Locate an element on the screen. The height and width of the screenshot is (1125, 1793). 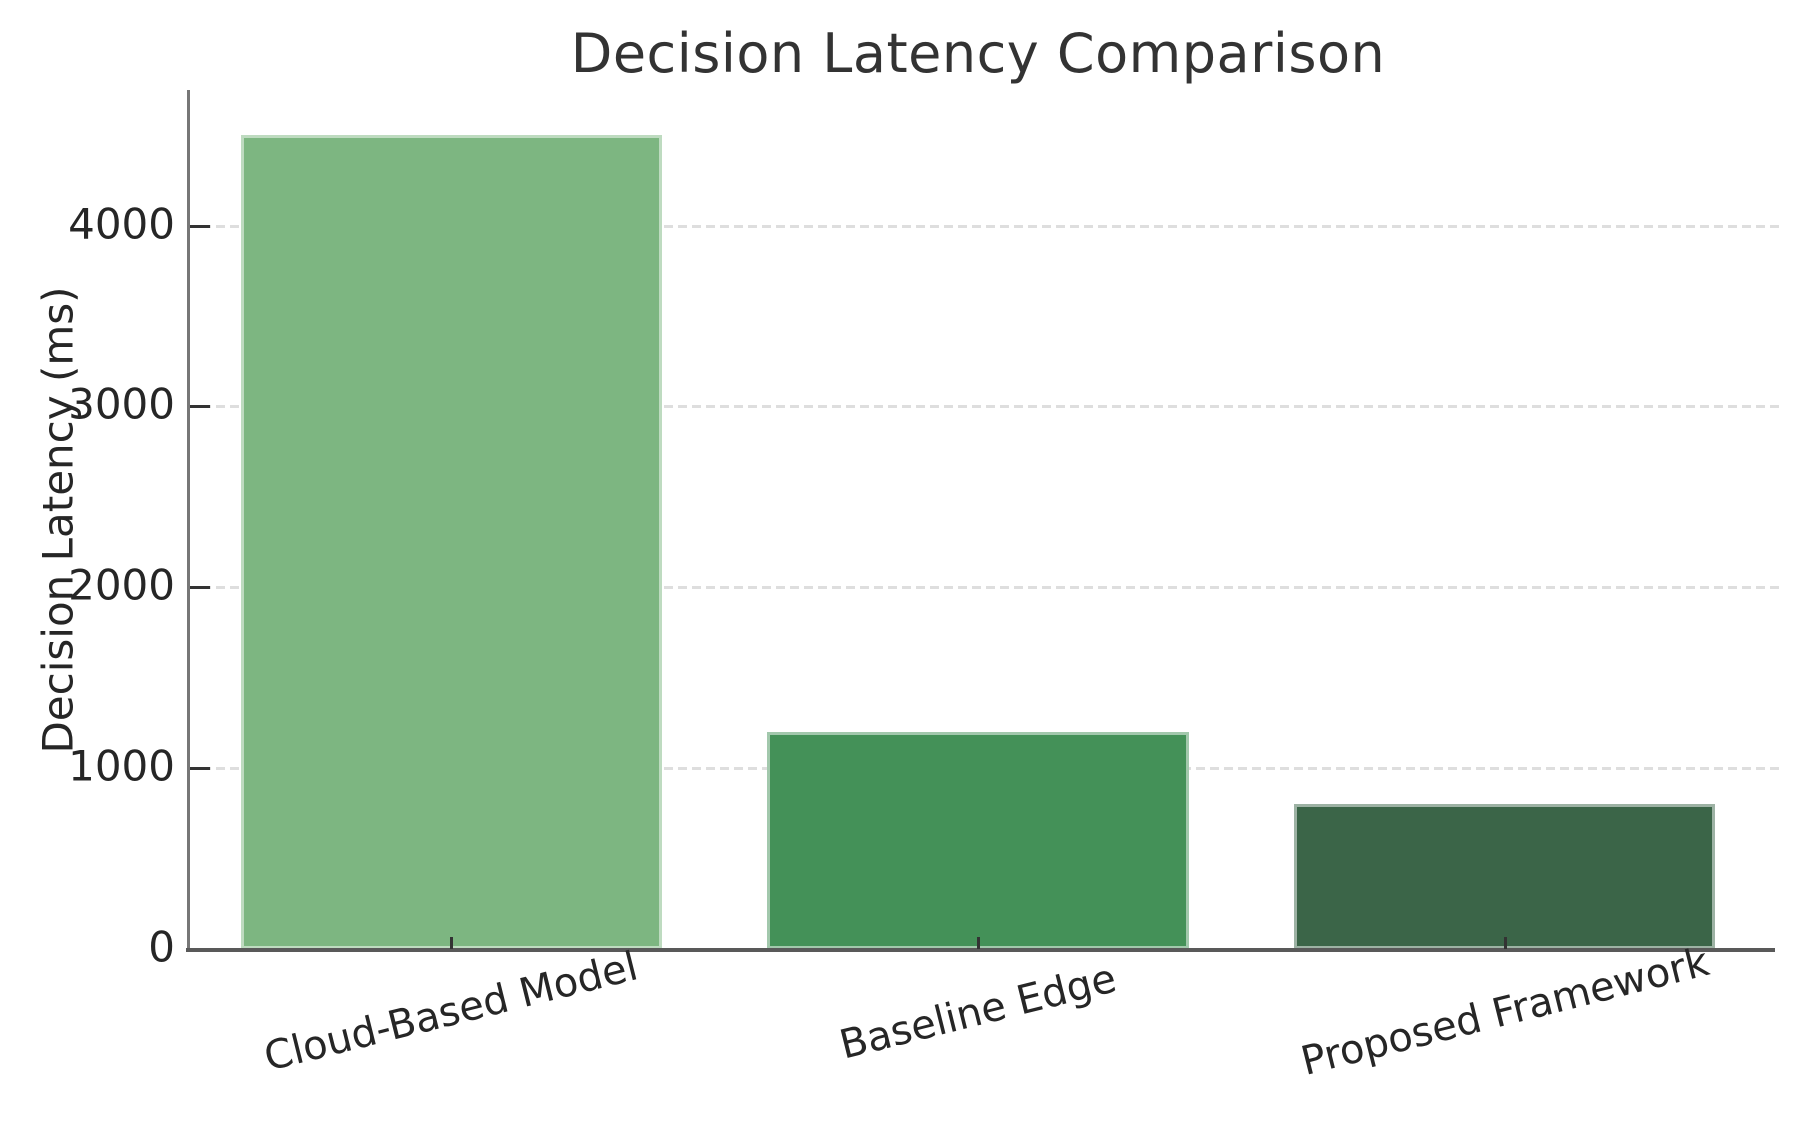
spine-left is located at coordinates (188, 521).